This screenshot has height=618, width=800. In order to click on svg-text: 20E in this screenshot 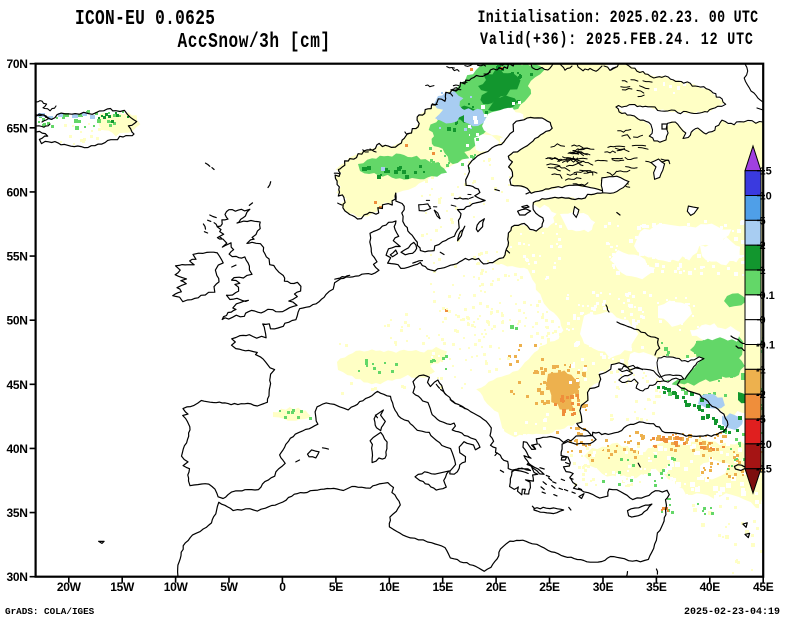, I will do `click(496, 587)`.